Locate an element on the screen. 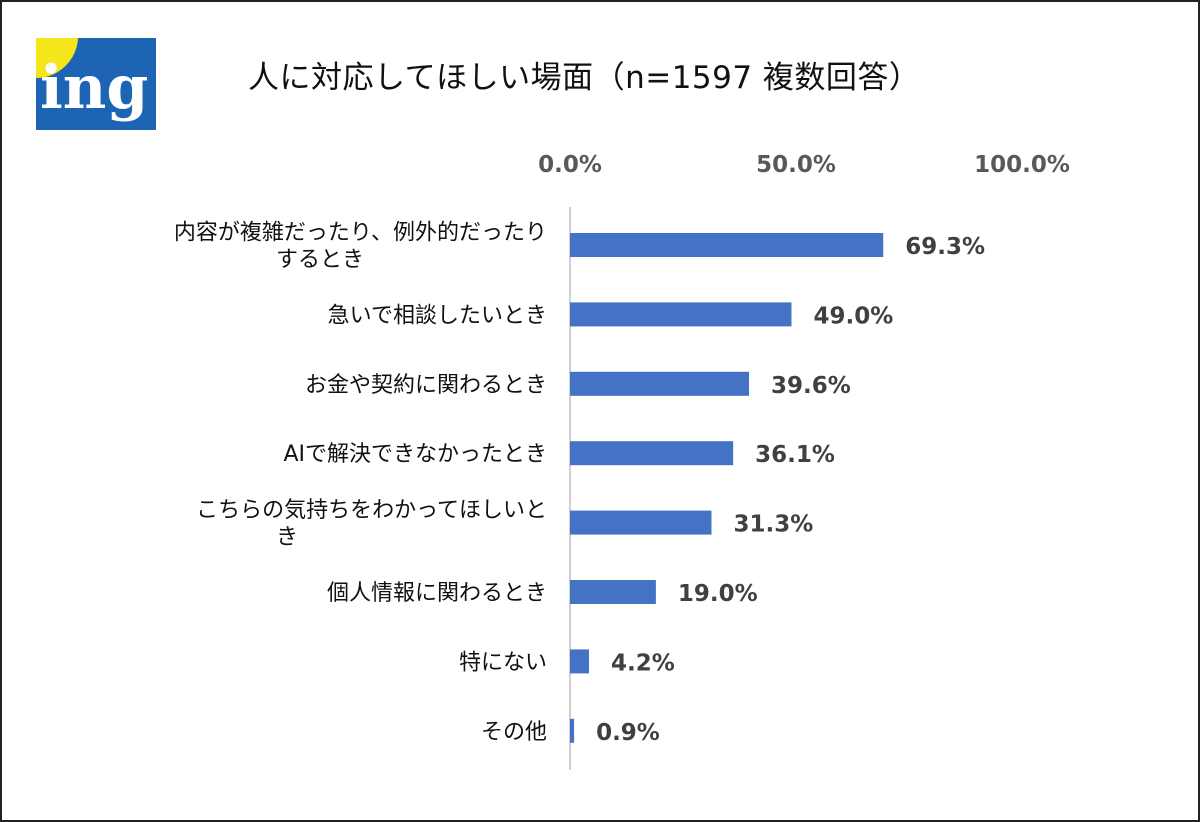  value-label: 19.0% is located at coordinates (718, 594).